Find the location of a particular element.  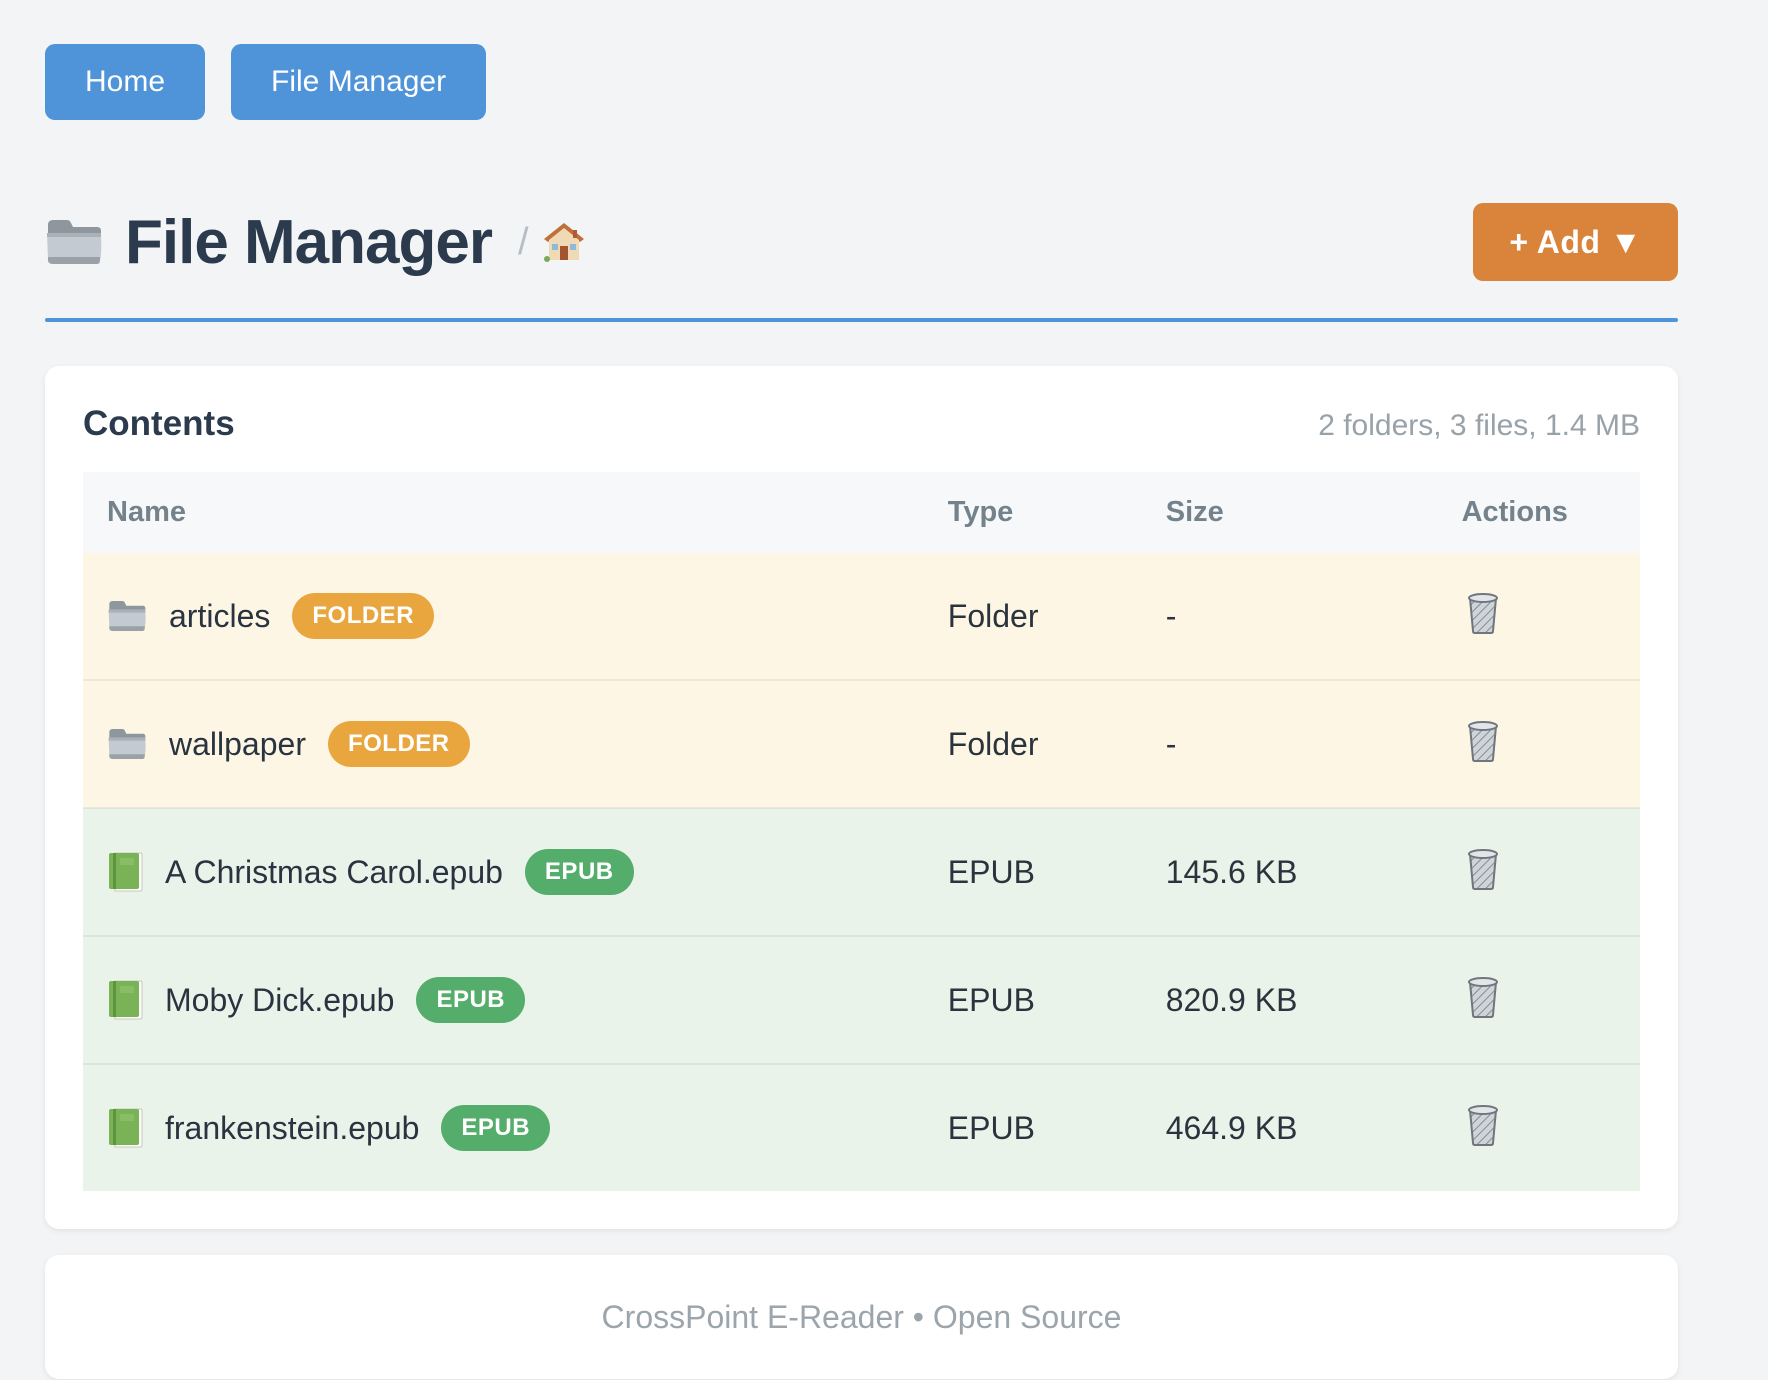

top-nav: Home File Manager is located at coordinates (861, 82).